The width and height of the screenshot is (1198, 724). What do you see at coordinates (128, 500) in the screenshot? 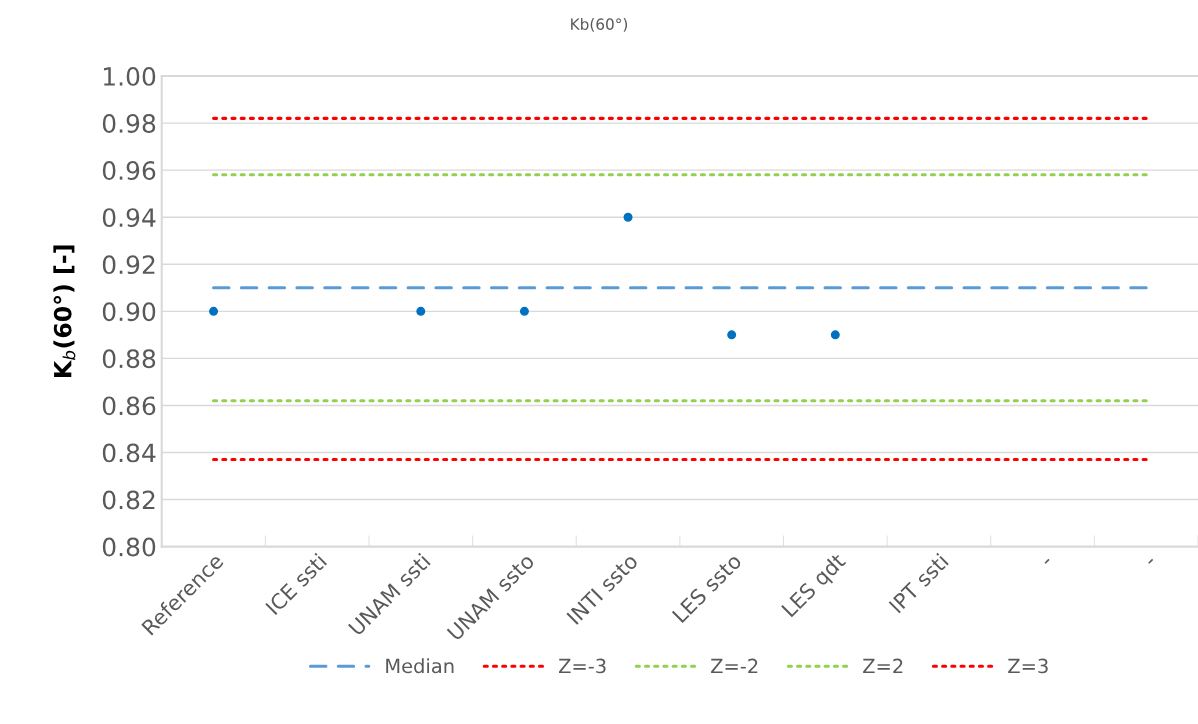
I see `y-tick-label: 0.82` at bounding box center [128, 500].